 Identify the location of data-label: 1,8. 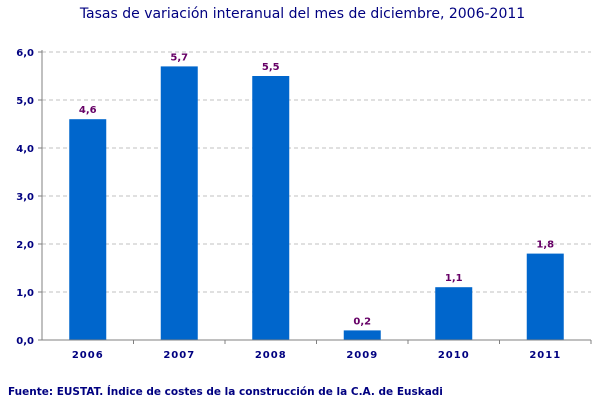
(545, 245).